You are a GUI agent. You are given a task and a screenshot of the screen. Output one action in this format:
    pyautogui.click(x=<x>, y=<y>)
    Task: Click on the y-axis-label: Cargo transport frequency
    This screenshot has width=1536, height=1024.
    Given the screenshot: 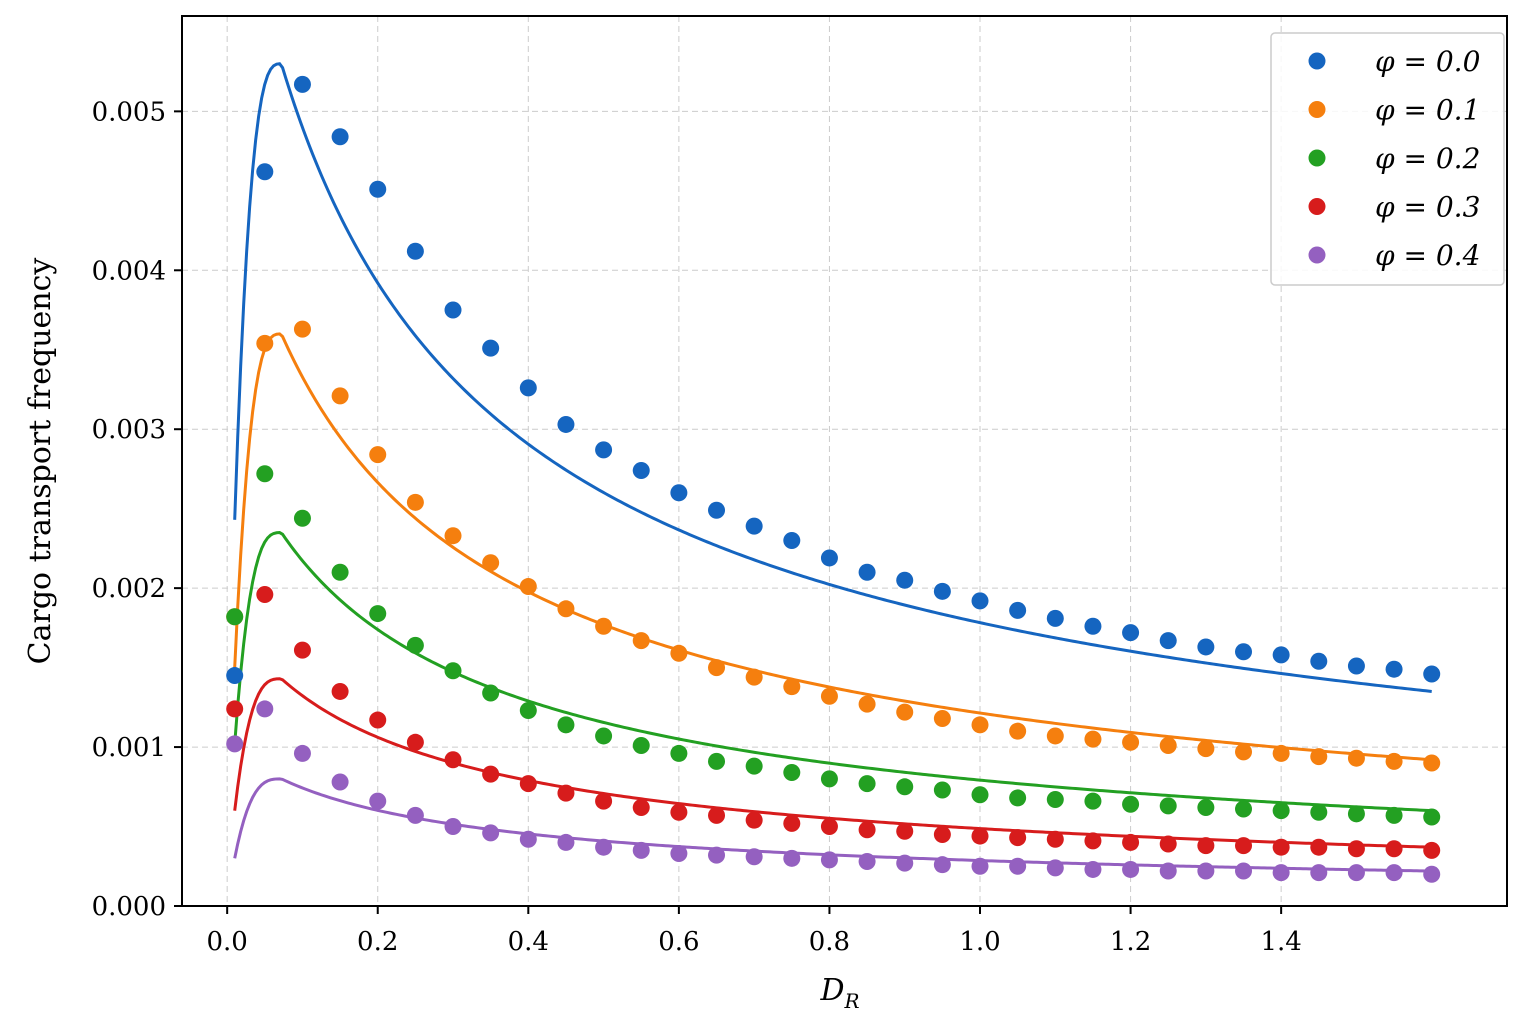 What is the action you would take?
    pyautogui.click(x=40, y=461)
    